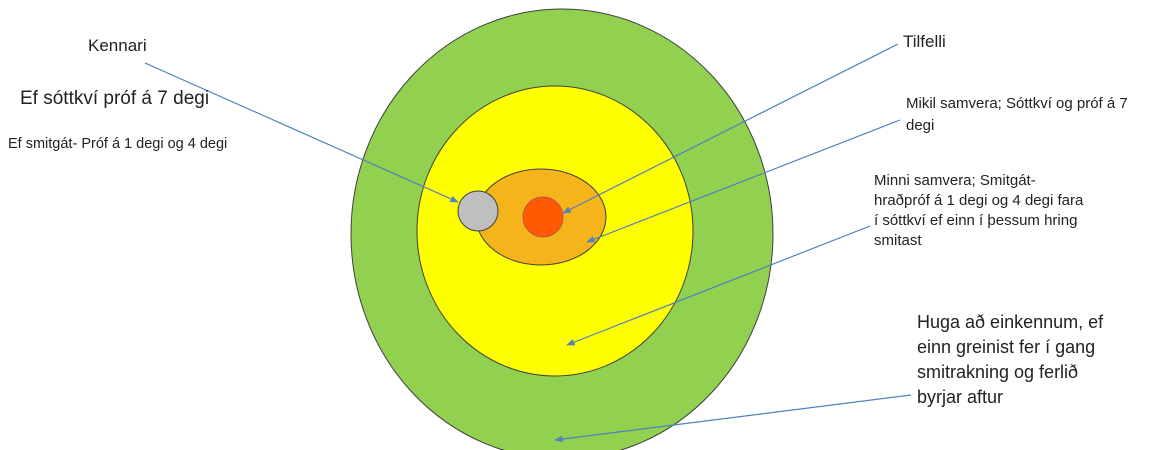 The image size is (1157, 450). I want to click on arrow-kennari, so click(301, 132).